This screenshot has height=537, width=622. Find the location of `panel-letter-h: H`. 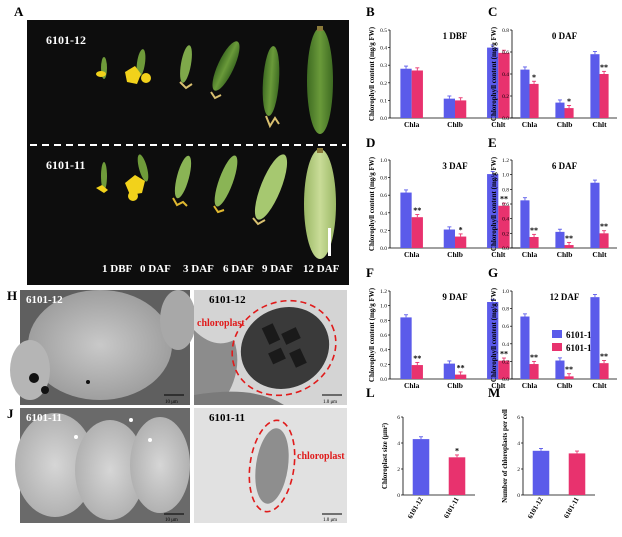

panel-letter-h: H is located at coordinates (12, 295).